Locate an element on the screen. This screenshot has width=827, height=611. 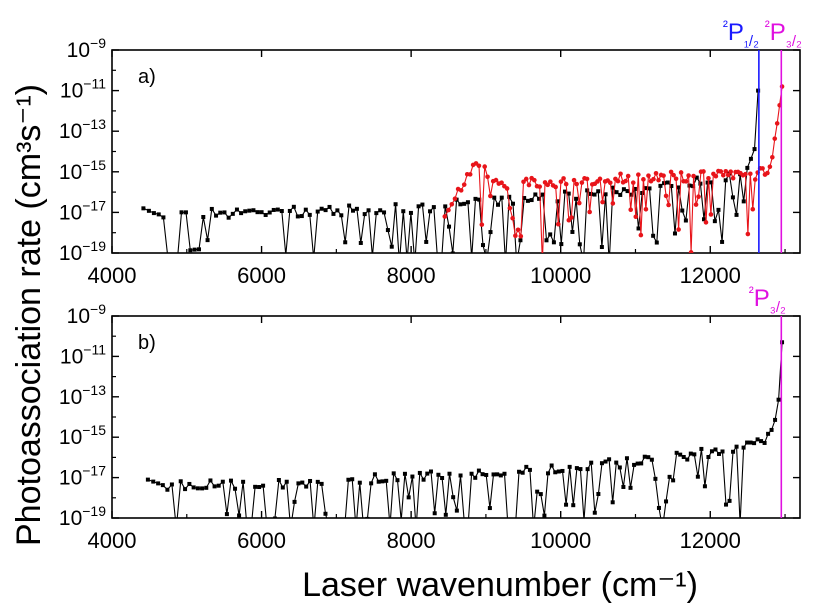
y-tick-label: 10−17 is located at coordinates (82, 210).